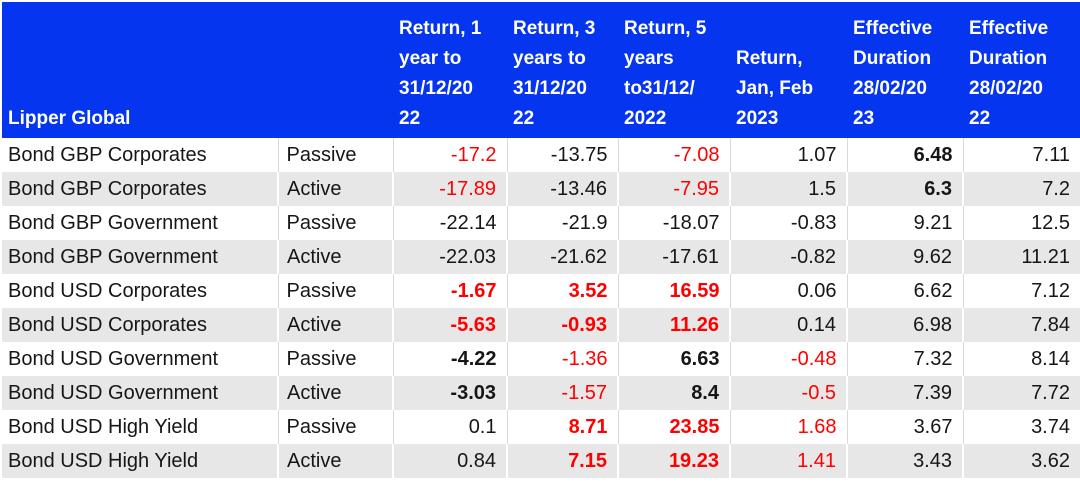 Image resolution: width=1080 pixels, height=482 pixels. I want to click on cell-value: 0.84, so click(450, 461).